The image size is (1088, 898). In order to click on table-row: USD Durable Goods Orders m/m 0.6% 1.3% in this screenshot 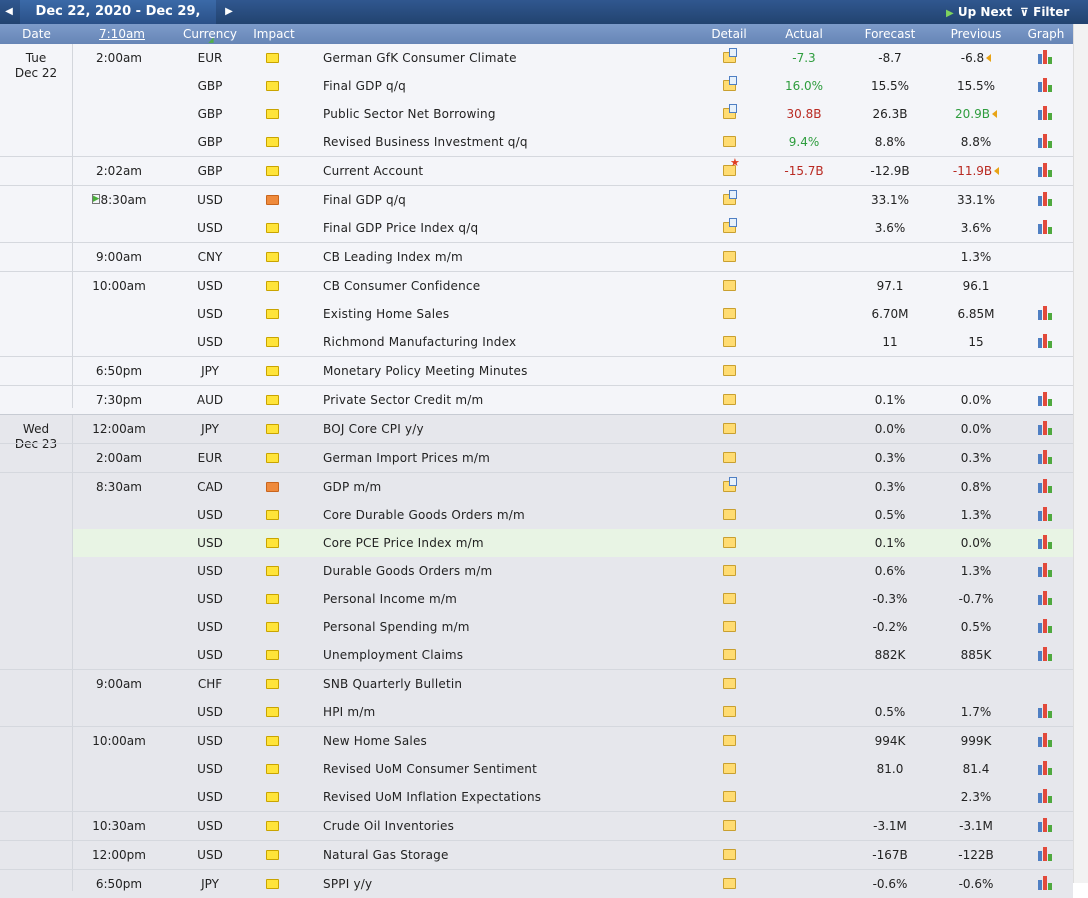, I will do `click(536, 571)`.